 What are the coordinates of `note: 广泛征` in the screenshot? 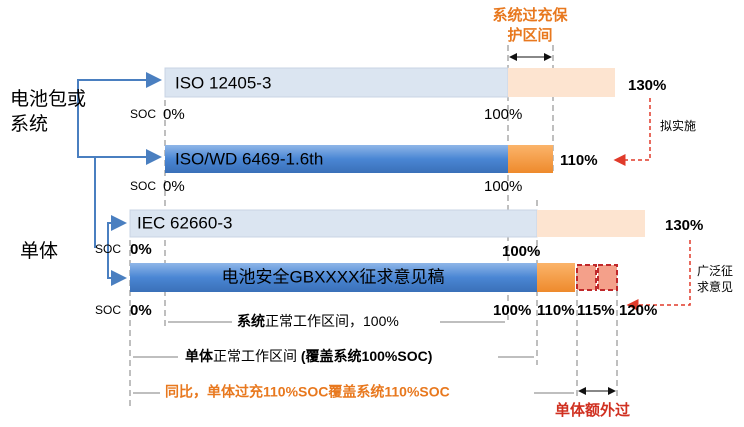 It's located at (715, 271).